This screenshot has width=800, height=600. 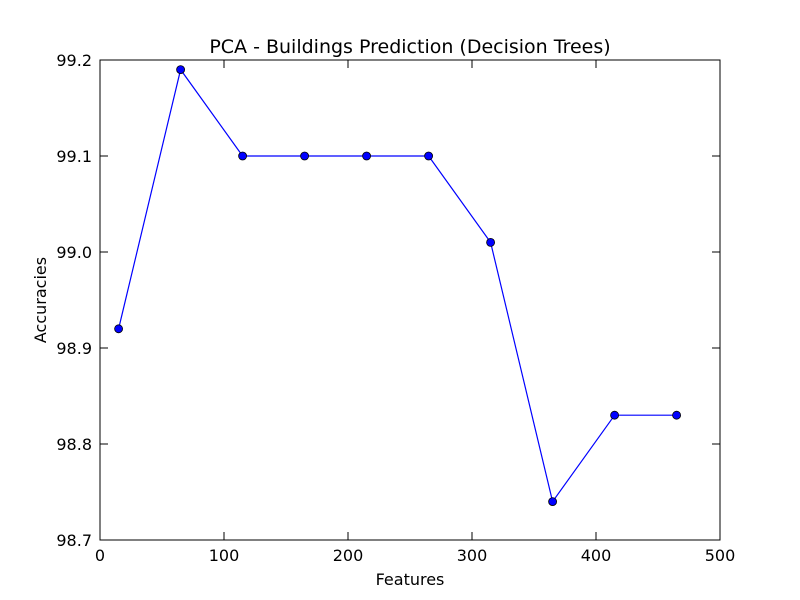 What do you see at coordinates (40, 300) in the screenshot?
I see `y-axis-label: Accuracies` at bounding box center [40, 300].